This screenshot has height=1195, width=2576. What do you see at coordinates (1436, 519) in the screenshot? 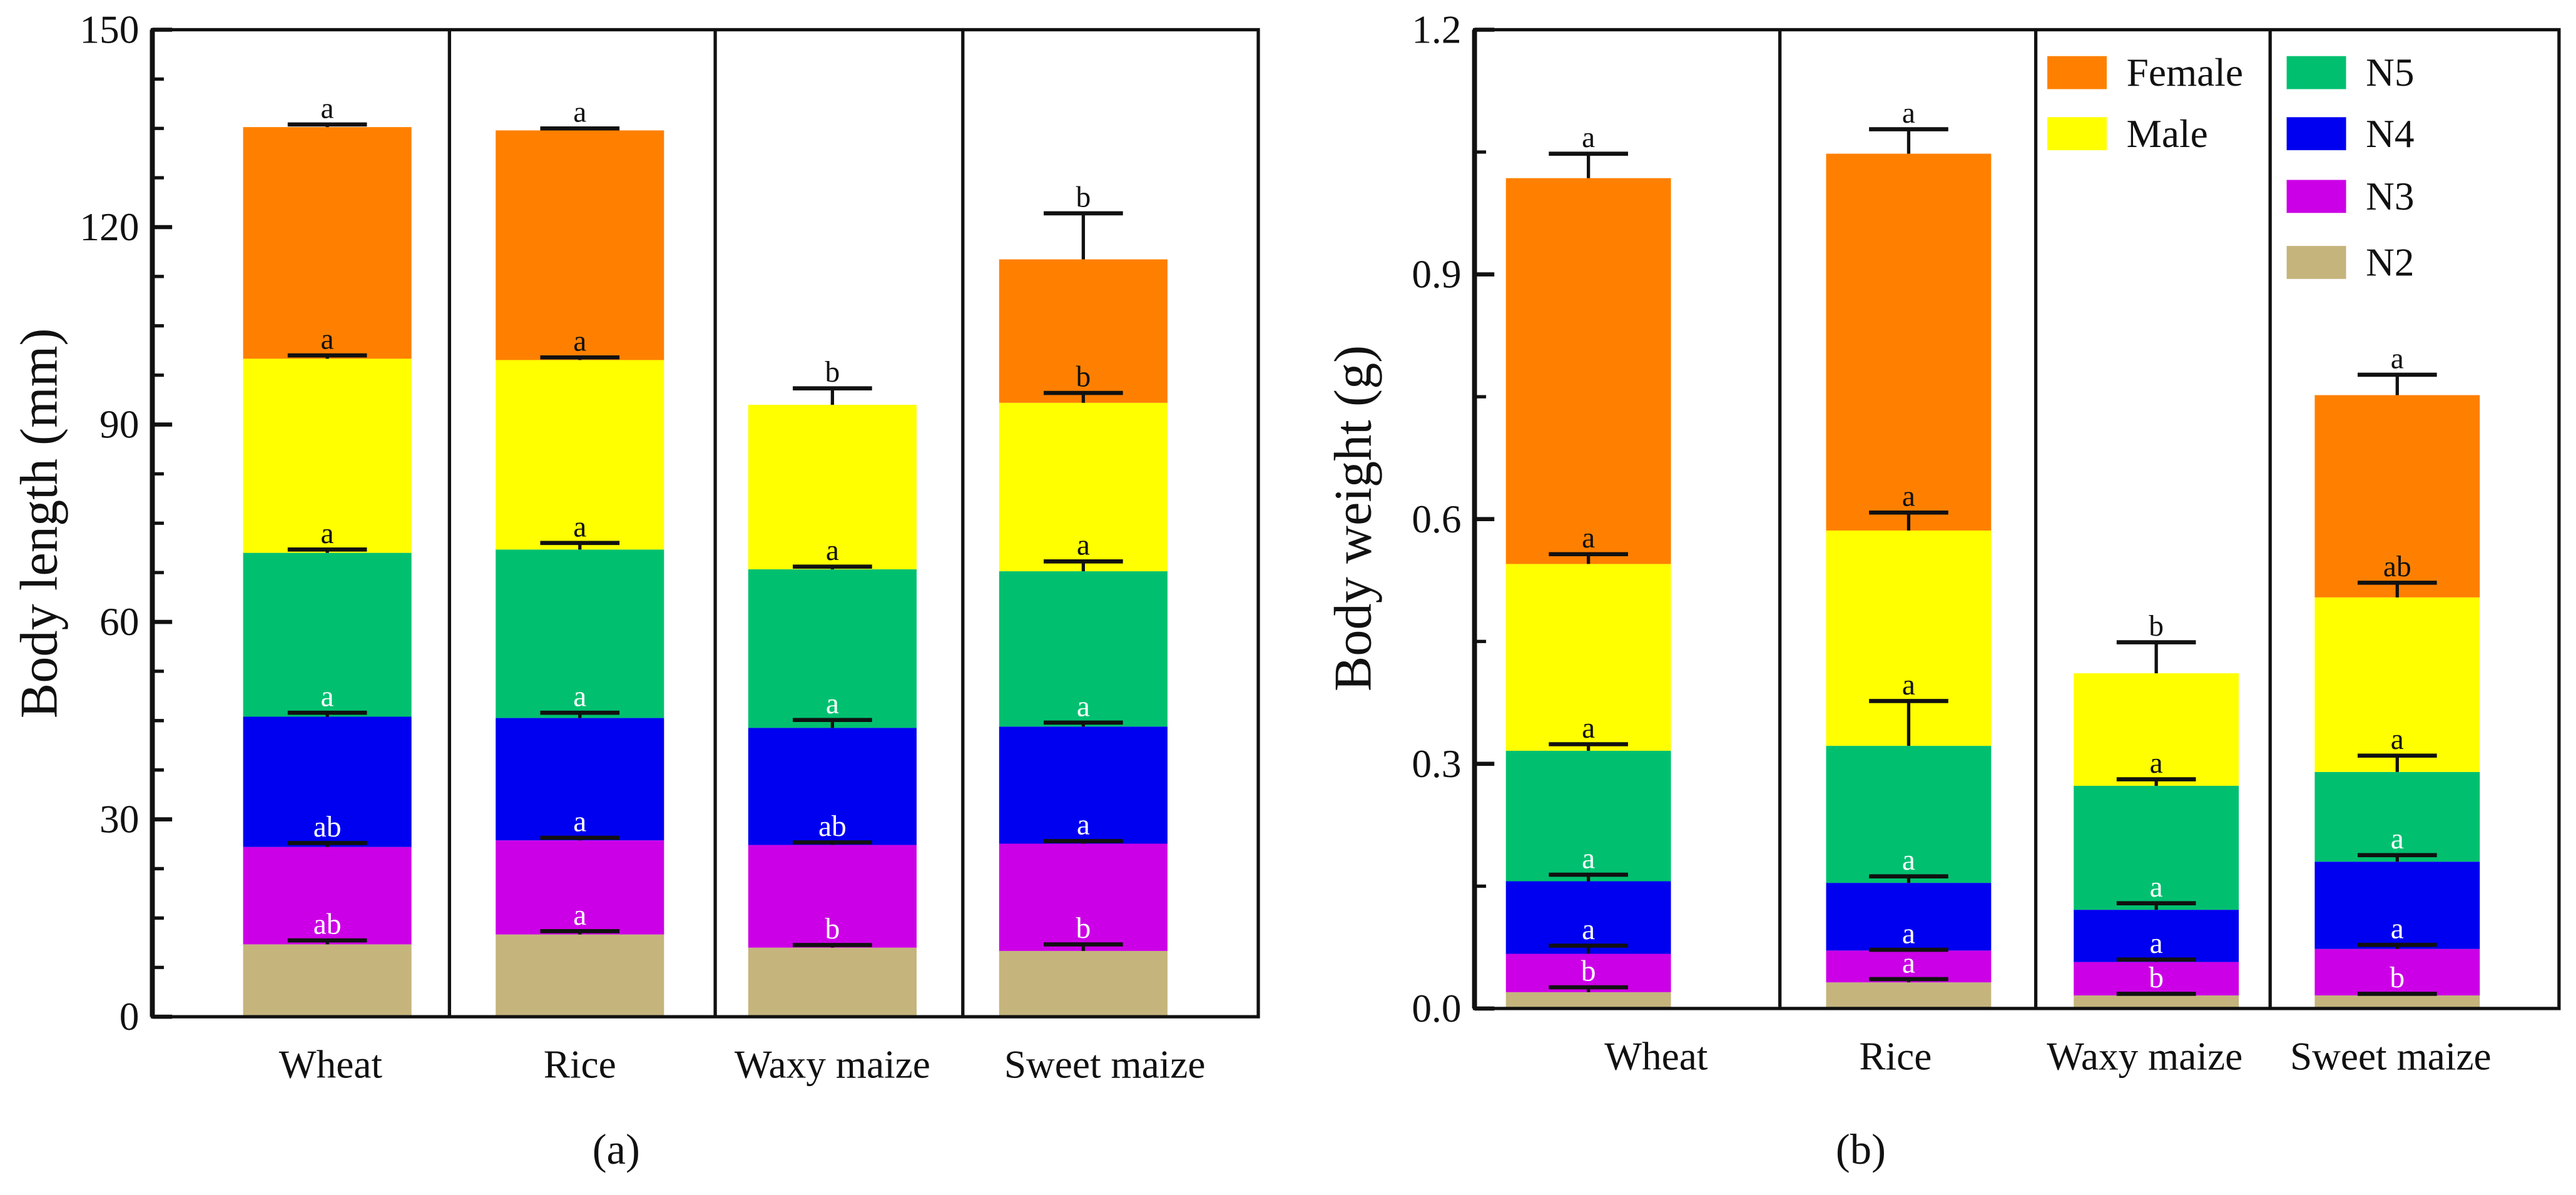
I see `y-tick-label: 0.6` at bounding box center [1436, 519].